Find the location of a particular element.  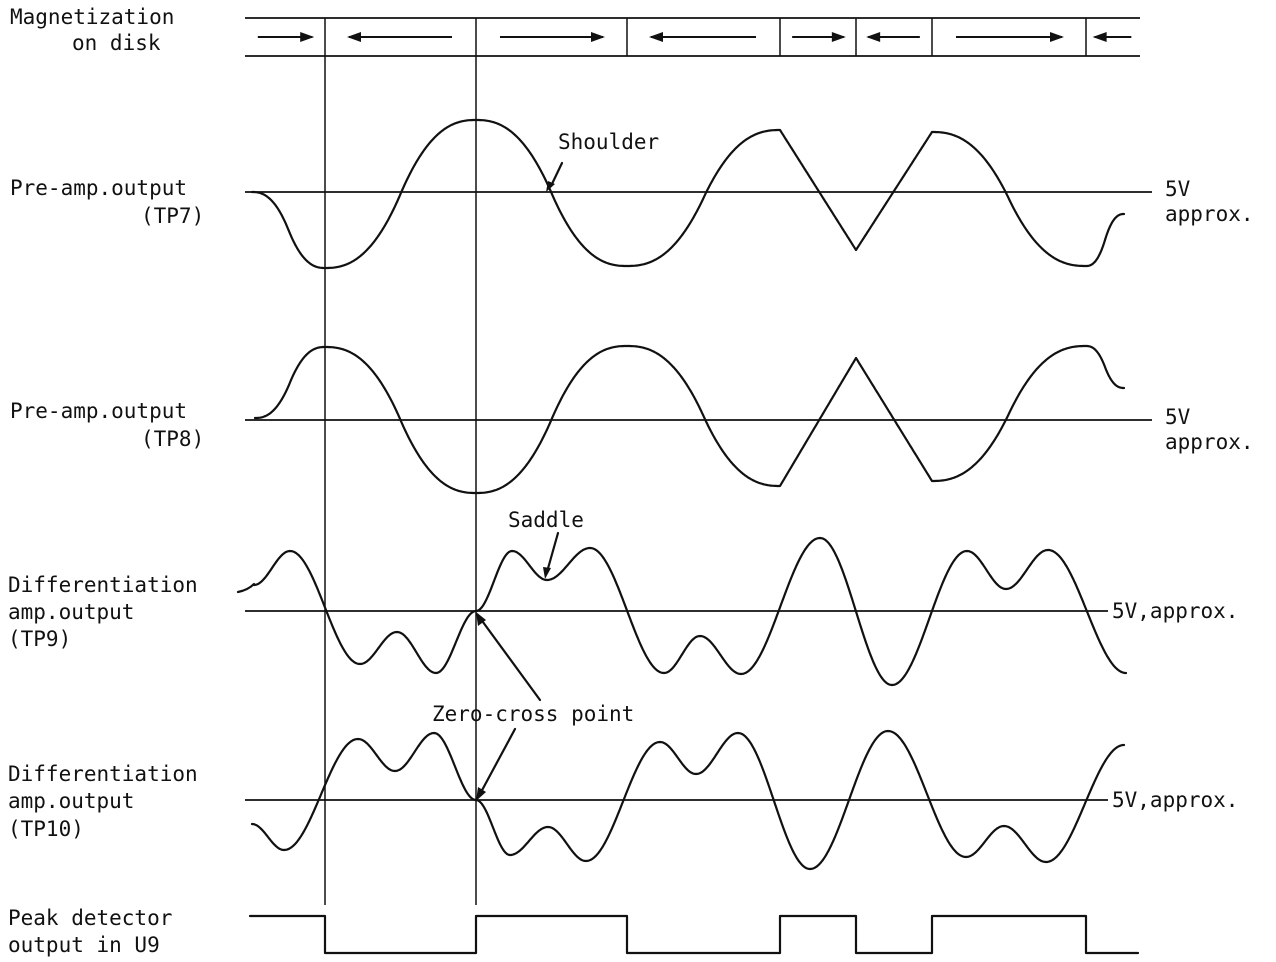

shoulder-arrowhead is located at coordinates (550, 186).